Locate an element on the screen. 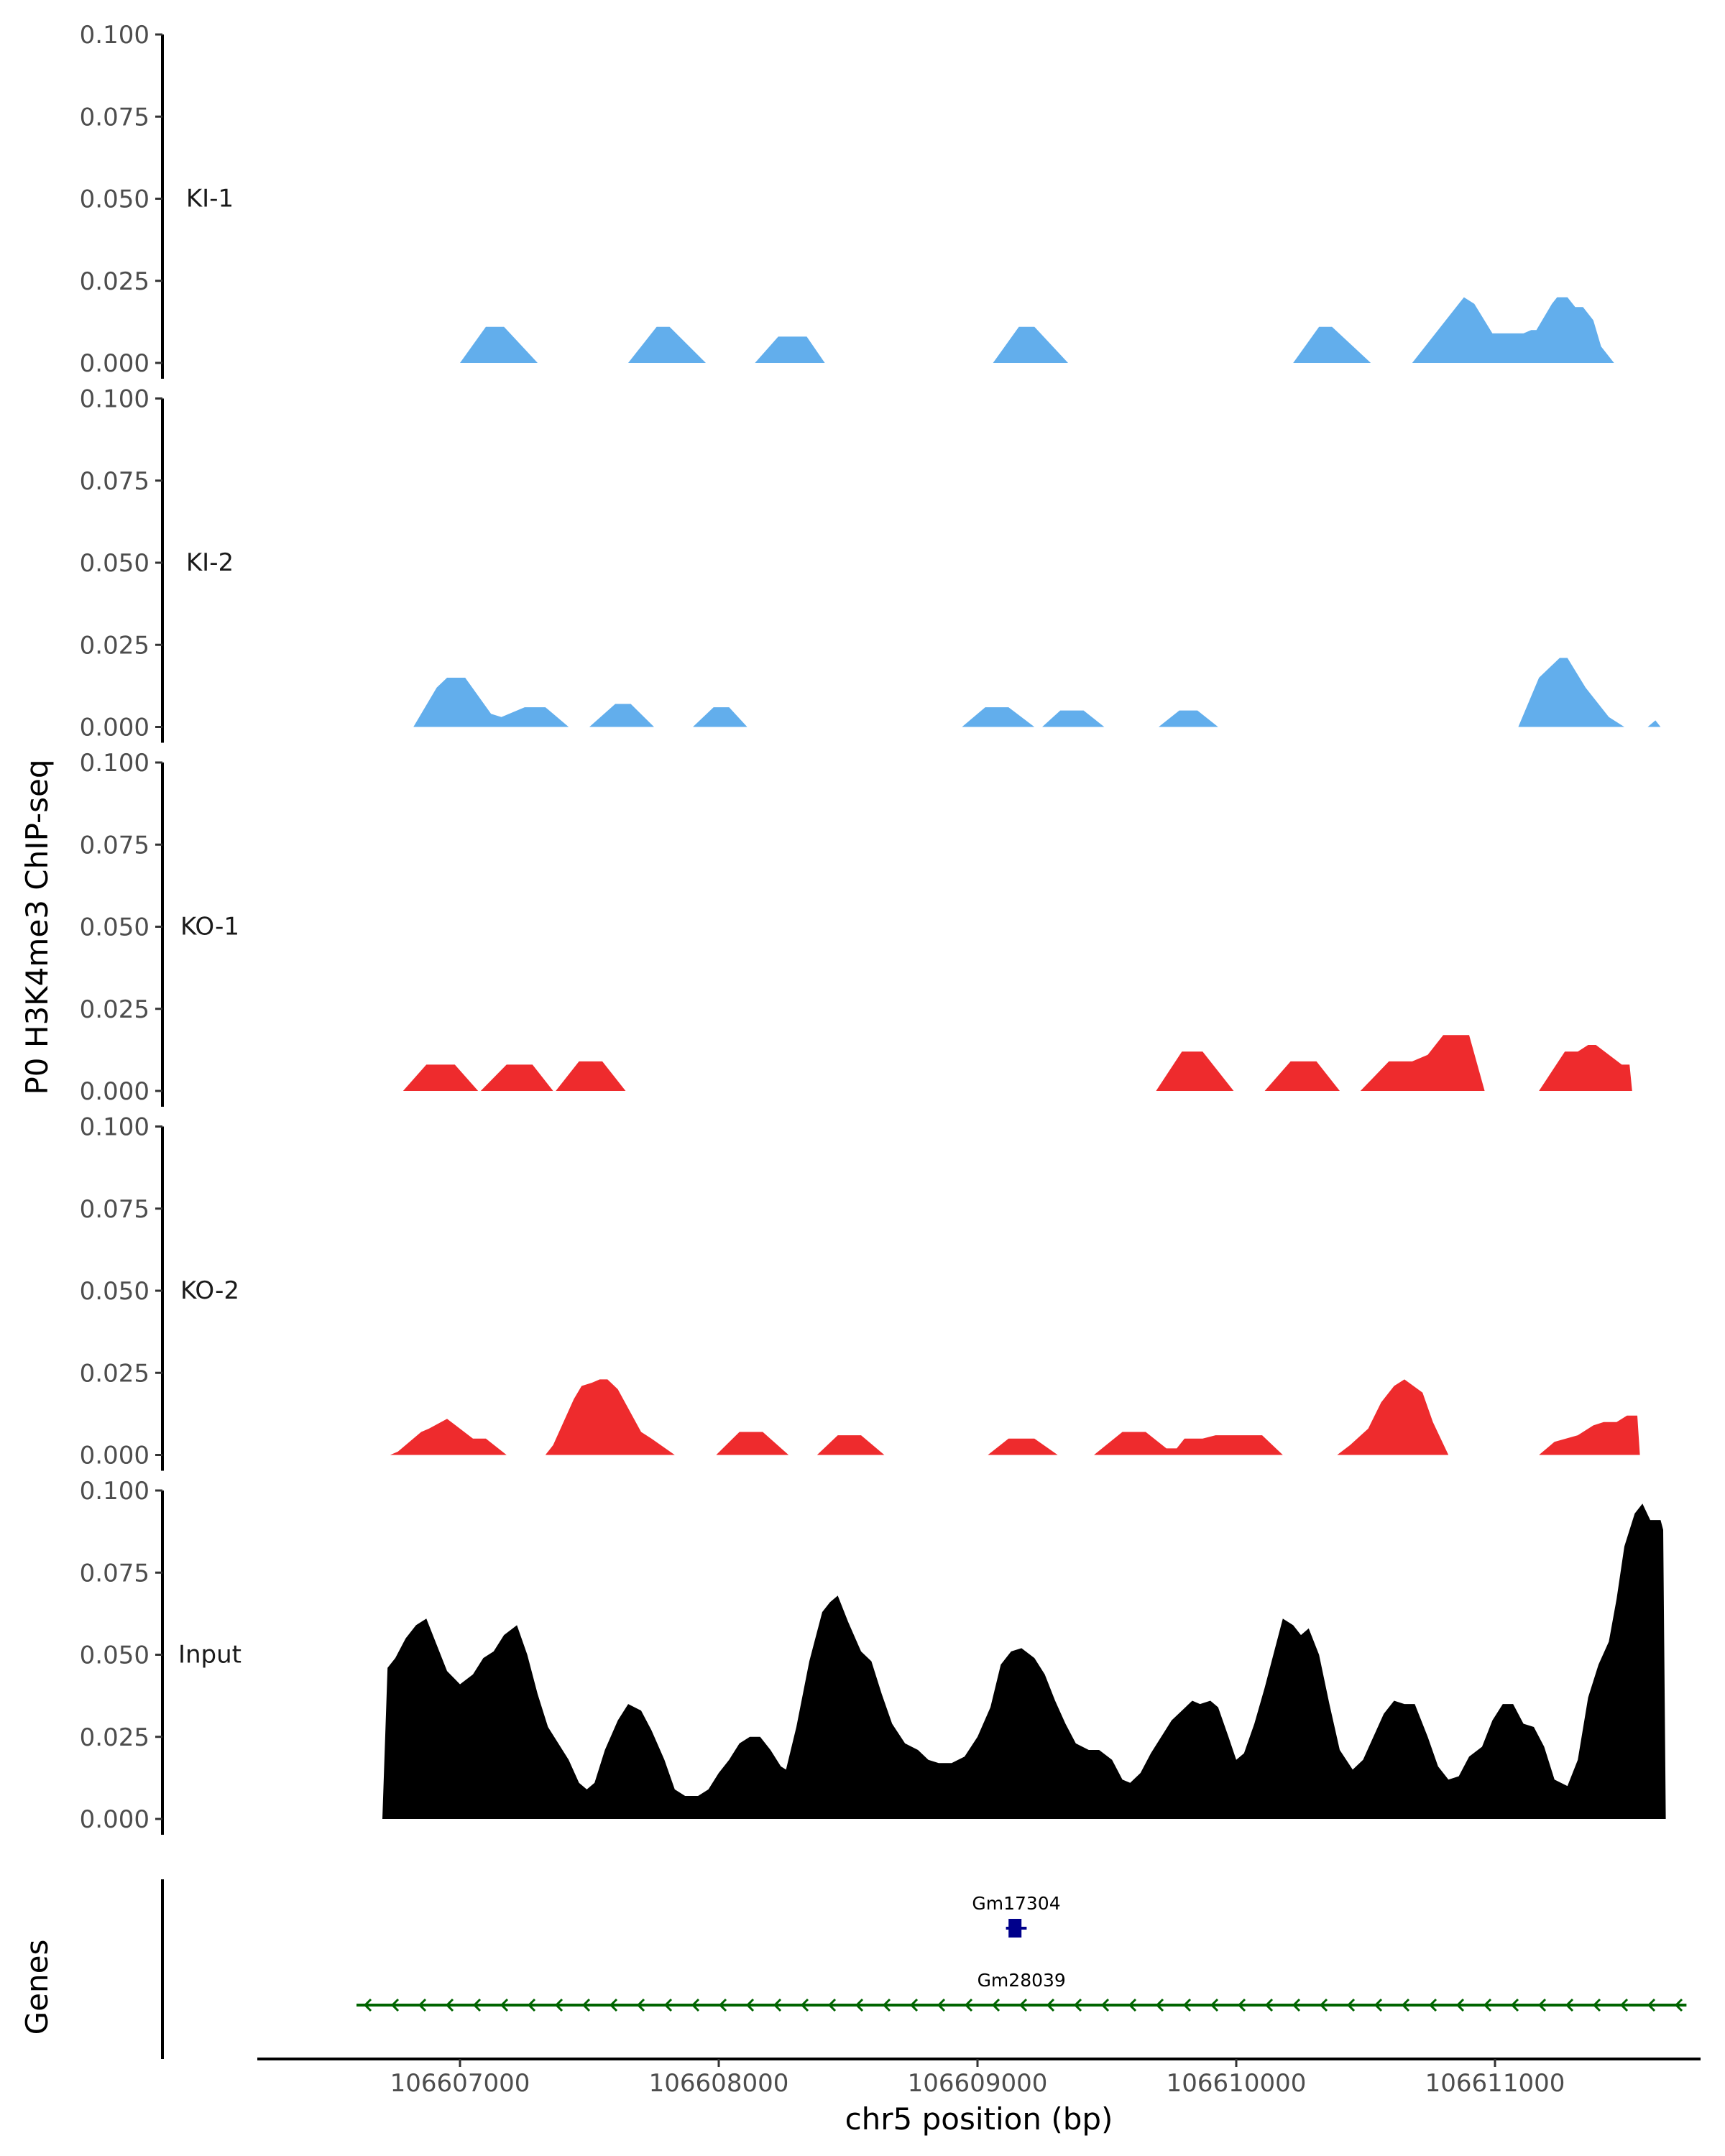 Image resolution: width=1725 pixels, height=2156 pixels. x-tick-label: 106607000 is located at coordinates (460, 2083).